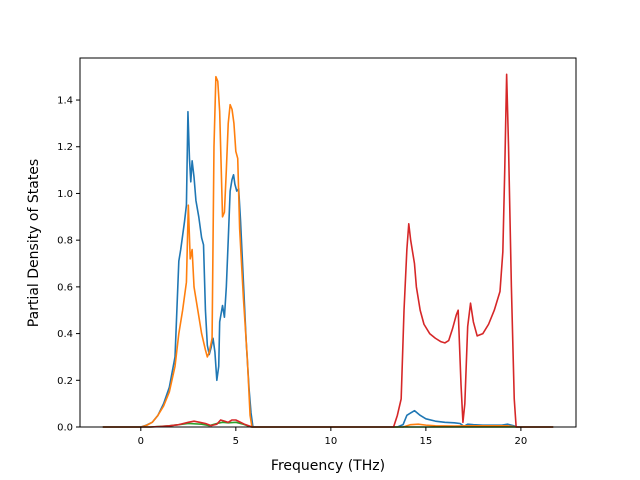 The height and width of the screenshot is (480, 640). I want to click on x-axis-label: Frequency (THz), so click(328, 466).